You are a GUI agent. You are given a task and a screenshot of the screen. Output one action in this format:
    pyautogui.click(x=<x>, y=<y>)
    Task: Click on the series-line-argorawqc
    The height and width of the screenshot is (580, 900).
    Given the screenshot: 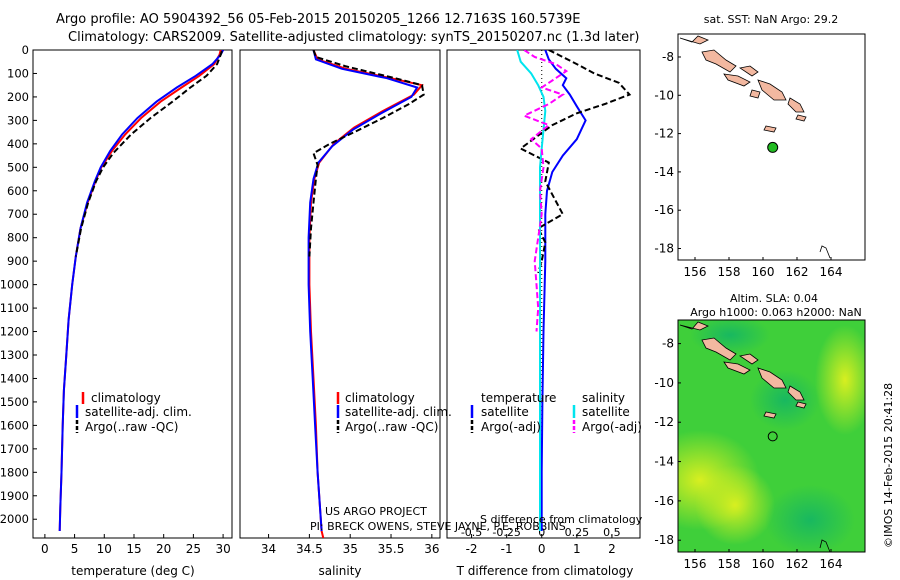 What is the action you would take?
    pyautogui.click(x=148, y=153)
    